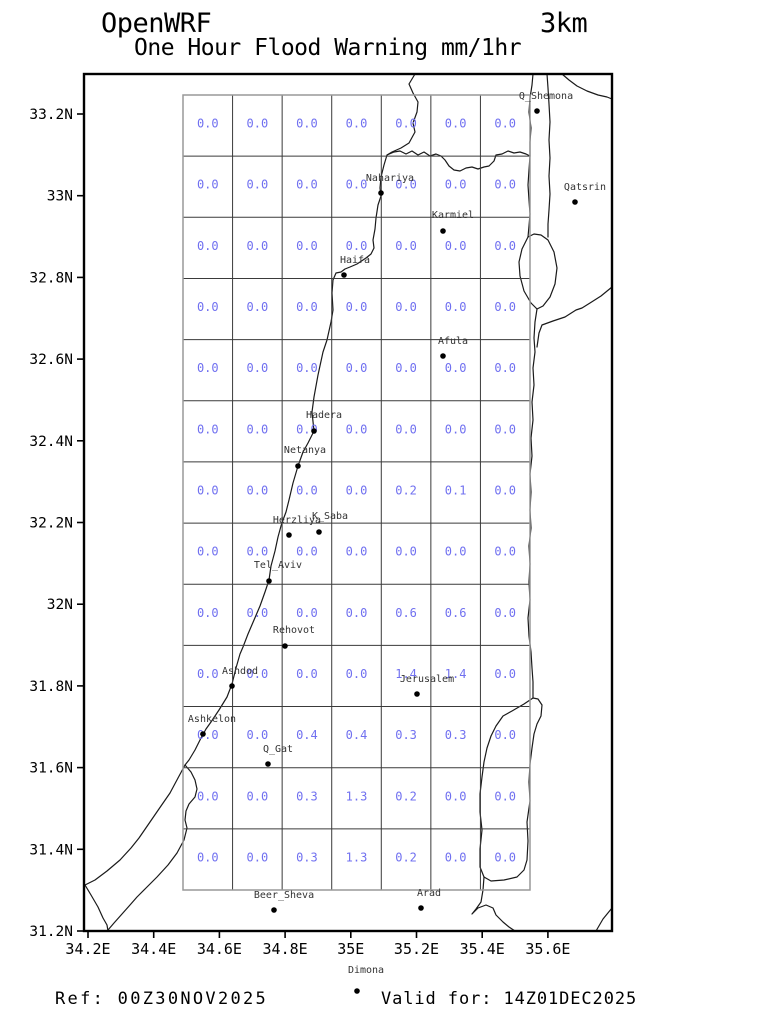  I want to click on city-dot-jerusalem, so click(417, 694).